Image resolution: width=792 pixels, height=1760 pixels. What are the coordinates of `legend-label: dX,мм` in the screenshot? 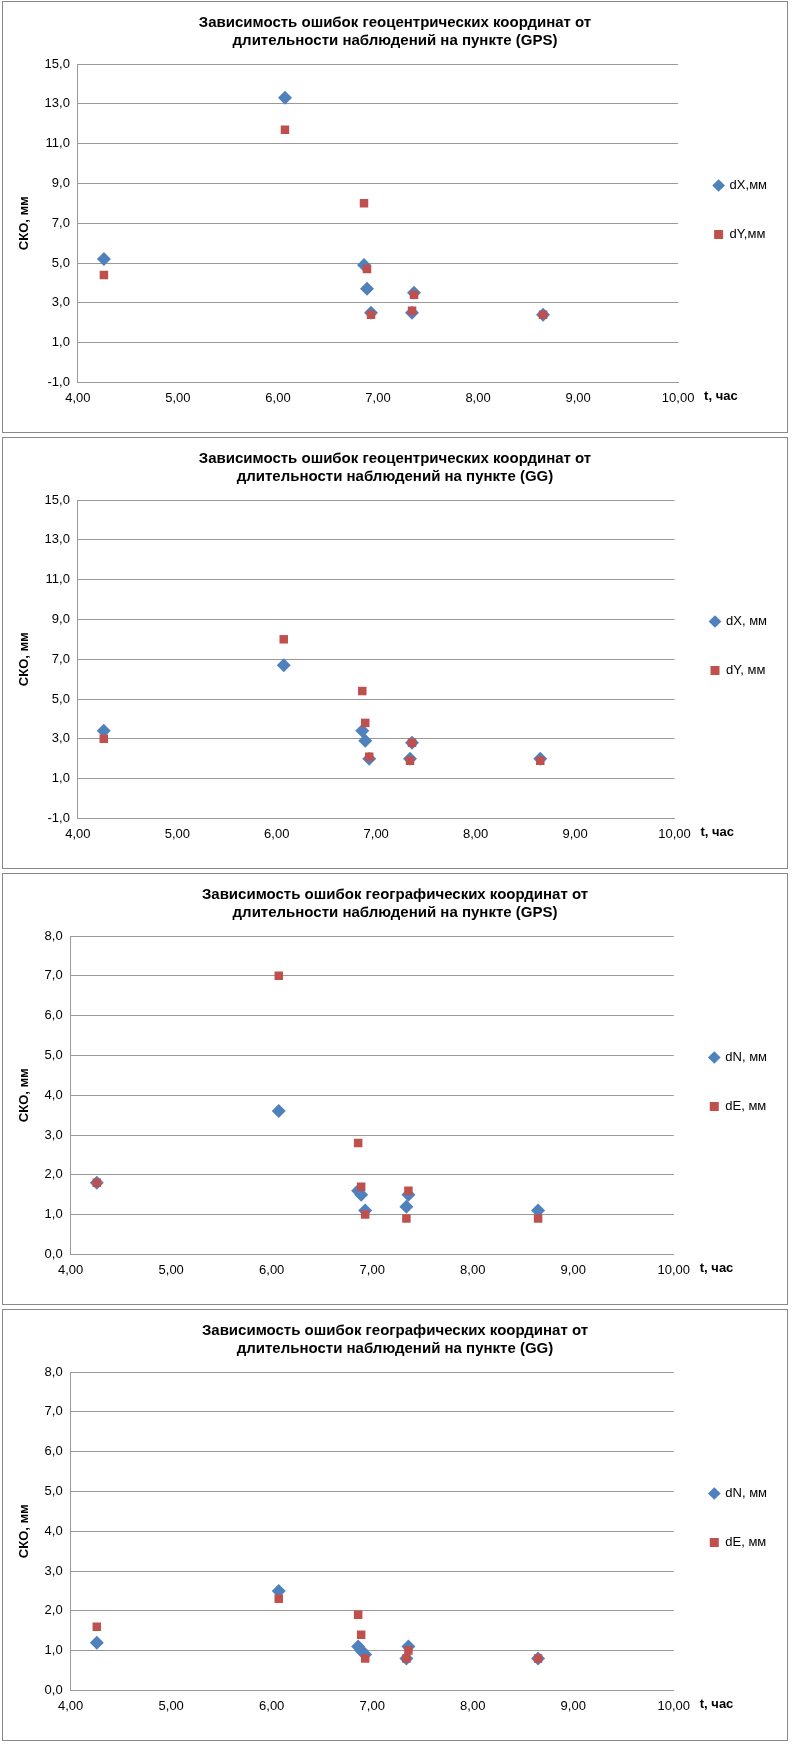 It's located at (748, 185).